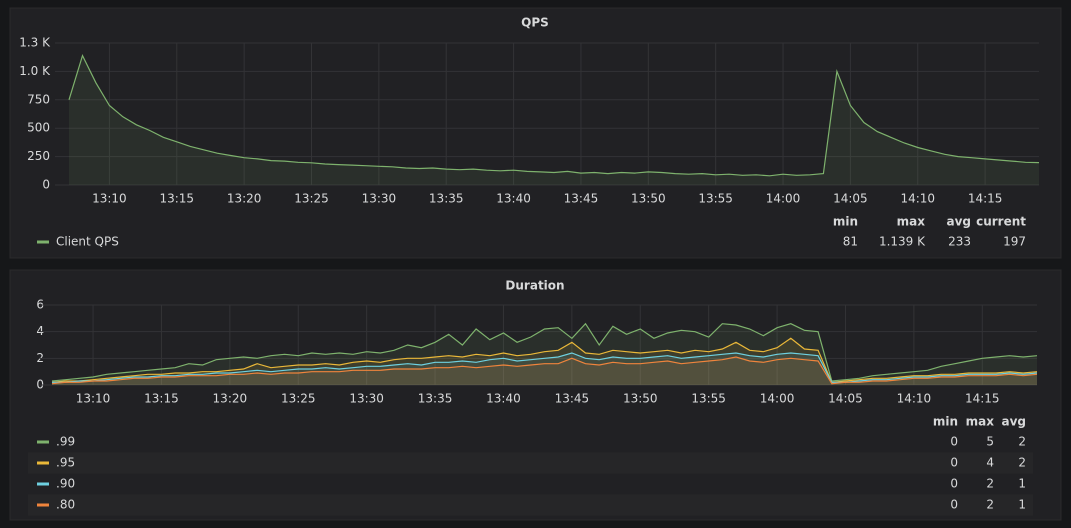 Image resolution: width=1071 pixels, height=528 pixels. Describe the element at coordinates (38, 128) in the screenshot. I see `y-tick-label: 500` at that location.